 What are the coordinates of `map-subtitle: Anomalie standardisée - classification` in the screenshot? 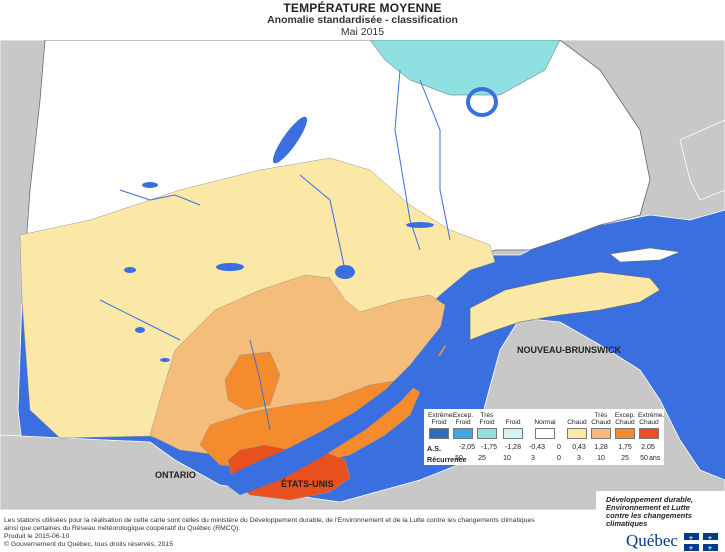 It's located at (362, 20).